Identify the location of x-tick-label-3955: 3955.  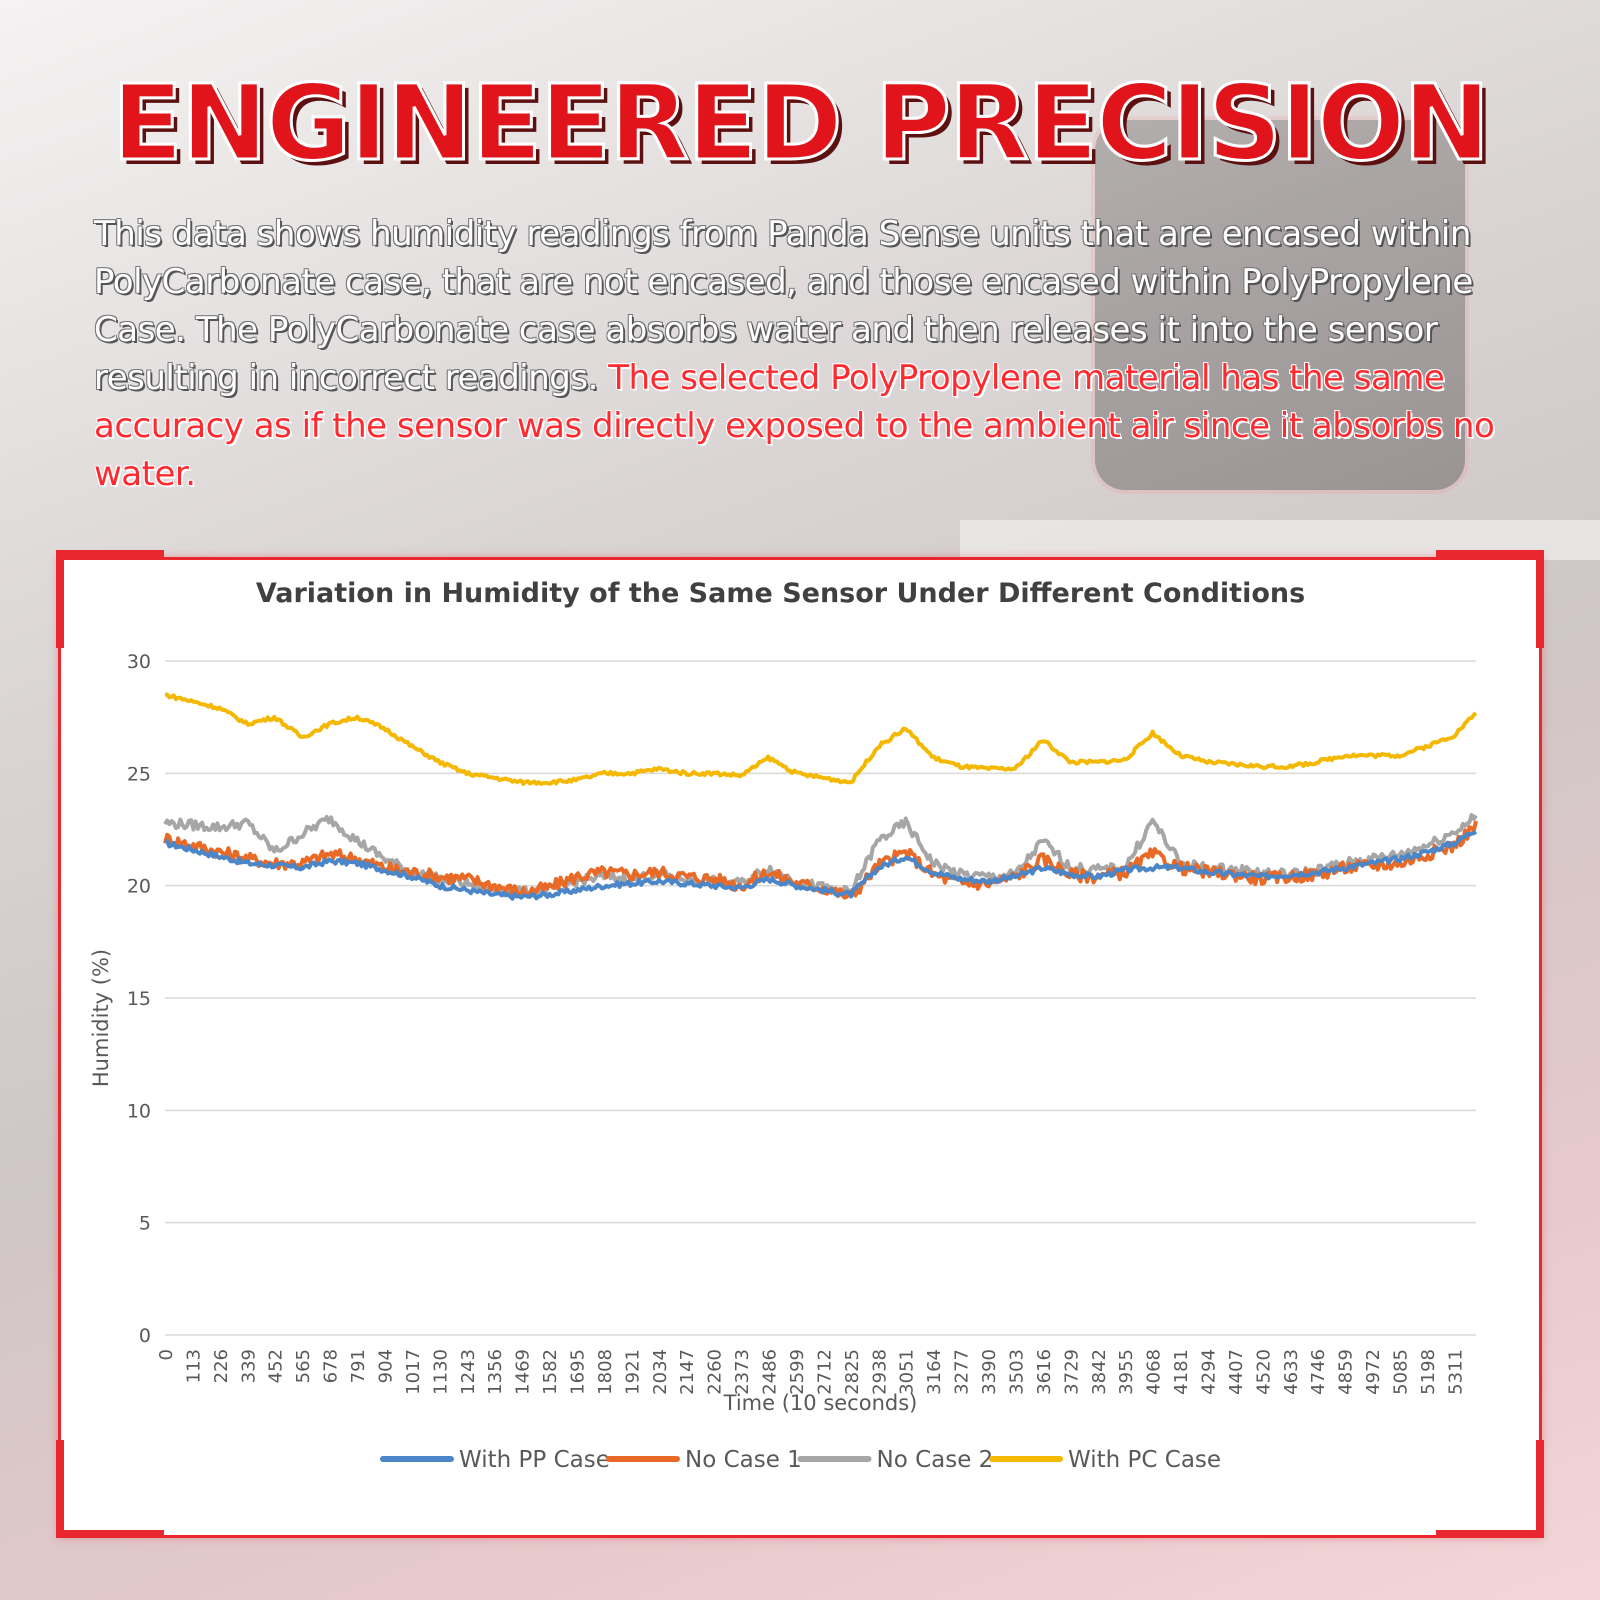
(1126, 1372).